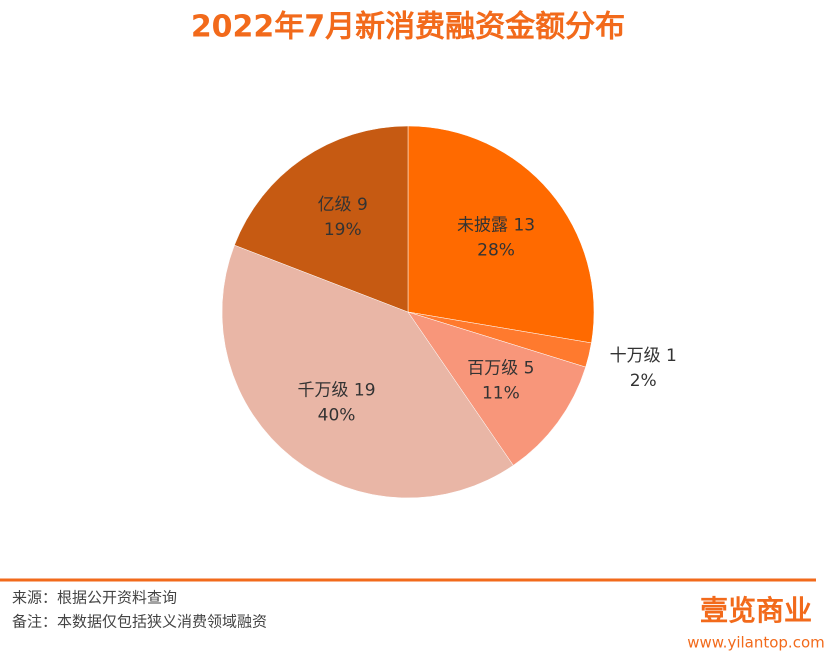 Image resolution: width=838 pixels, height=664 pixels. Describe the element at coordinates (492, 368) in the screenshot. I see `category-label: 百万级` at that location.